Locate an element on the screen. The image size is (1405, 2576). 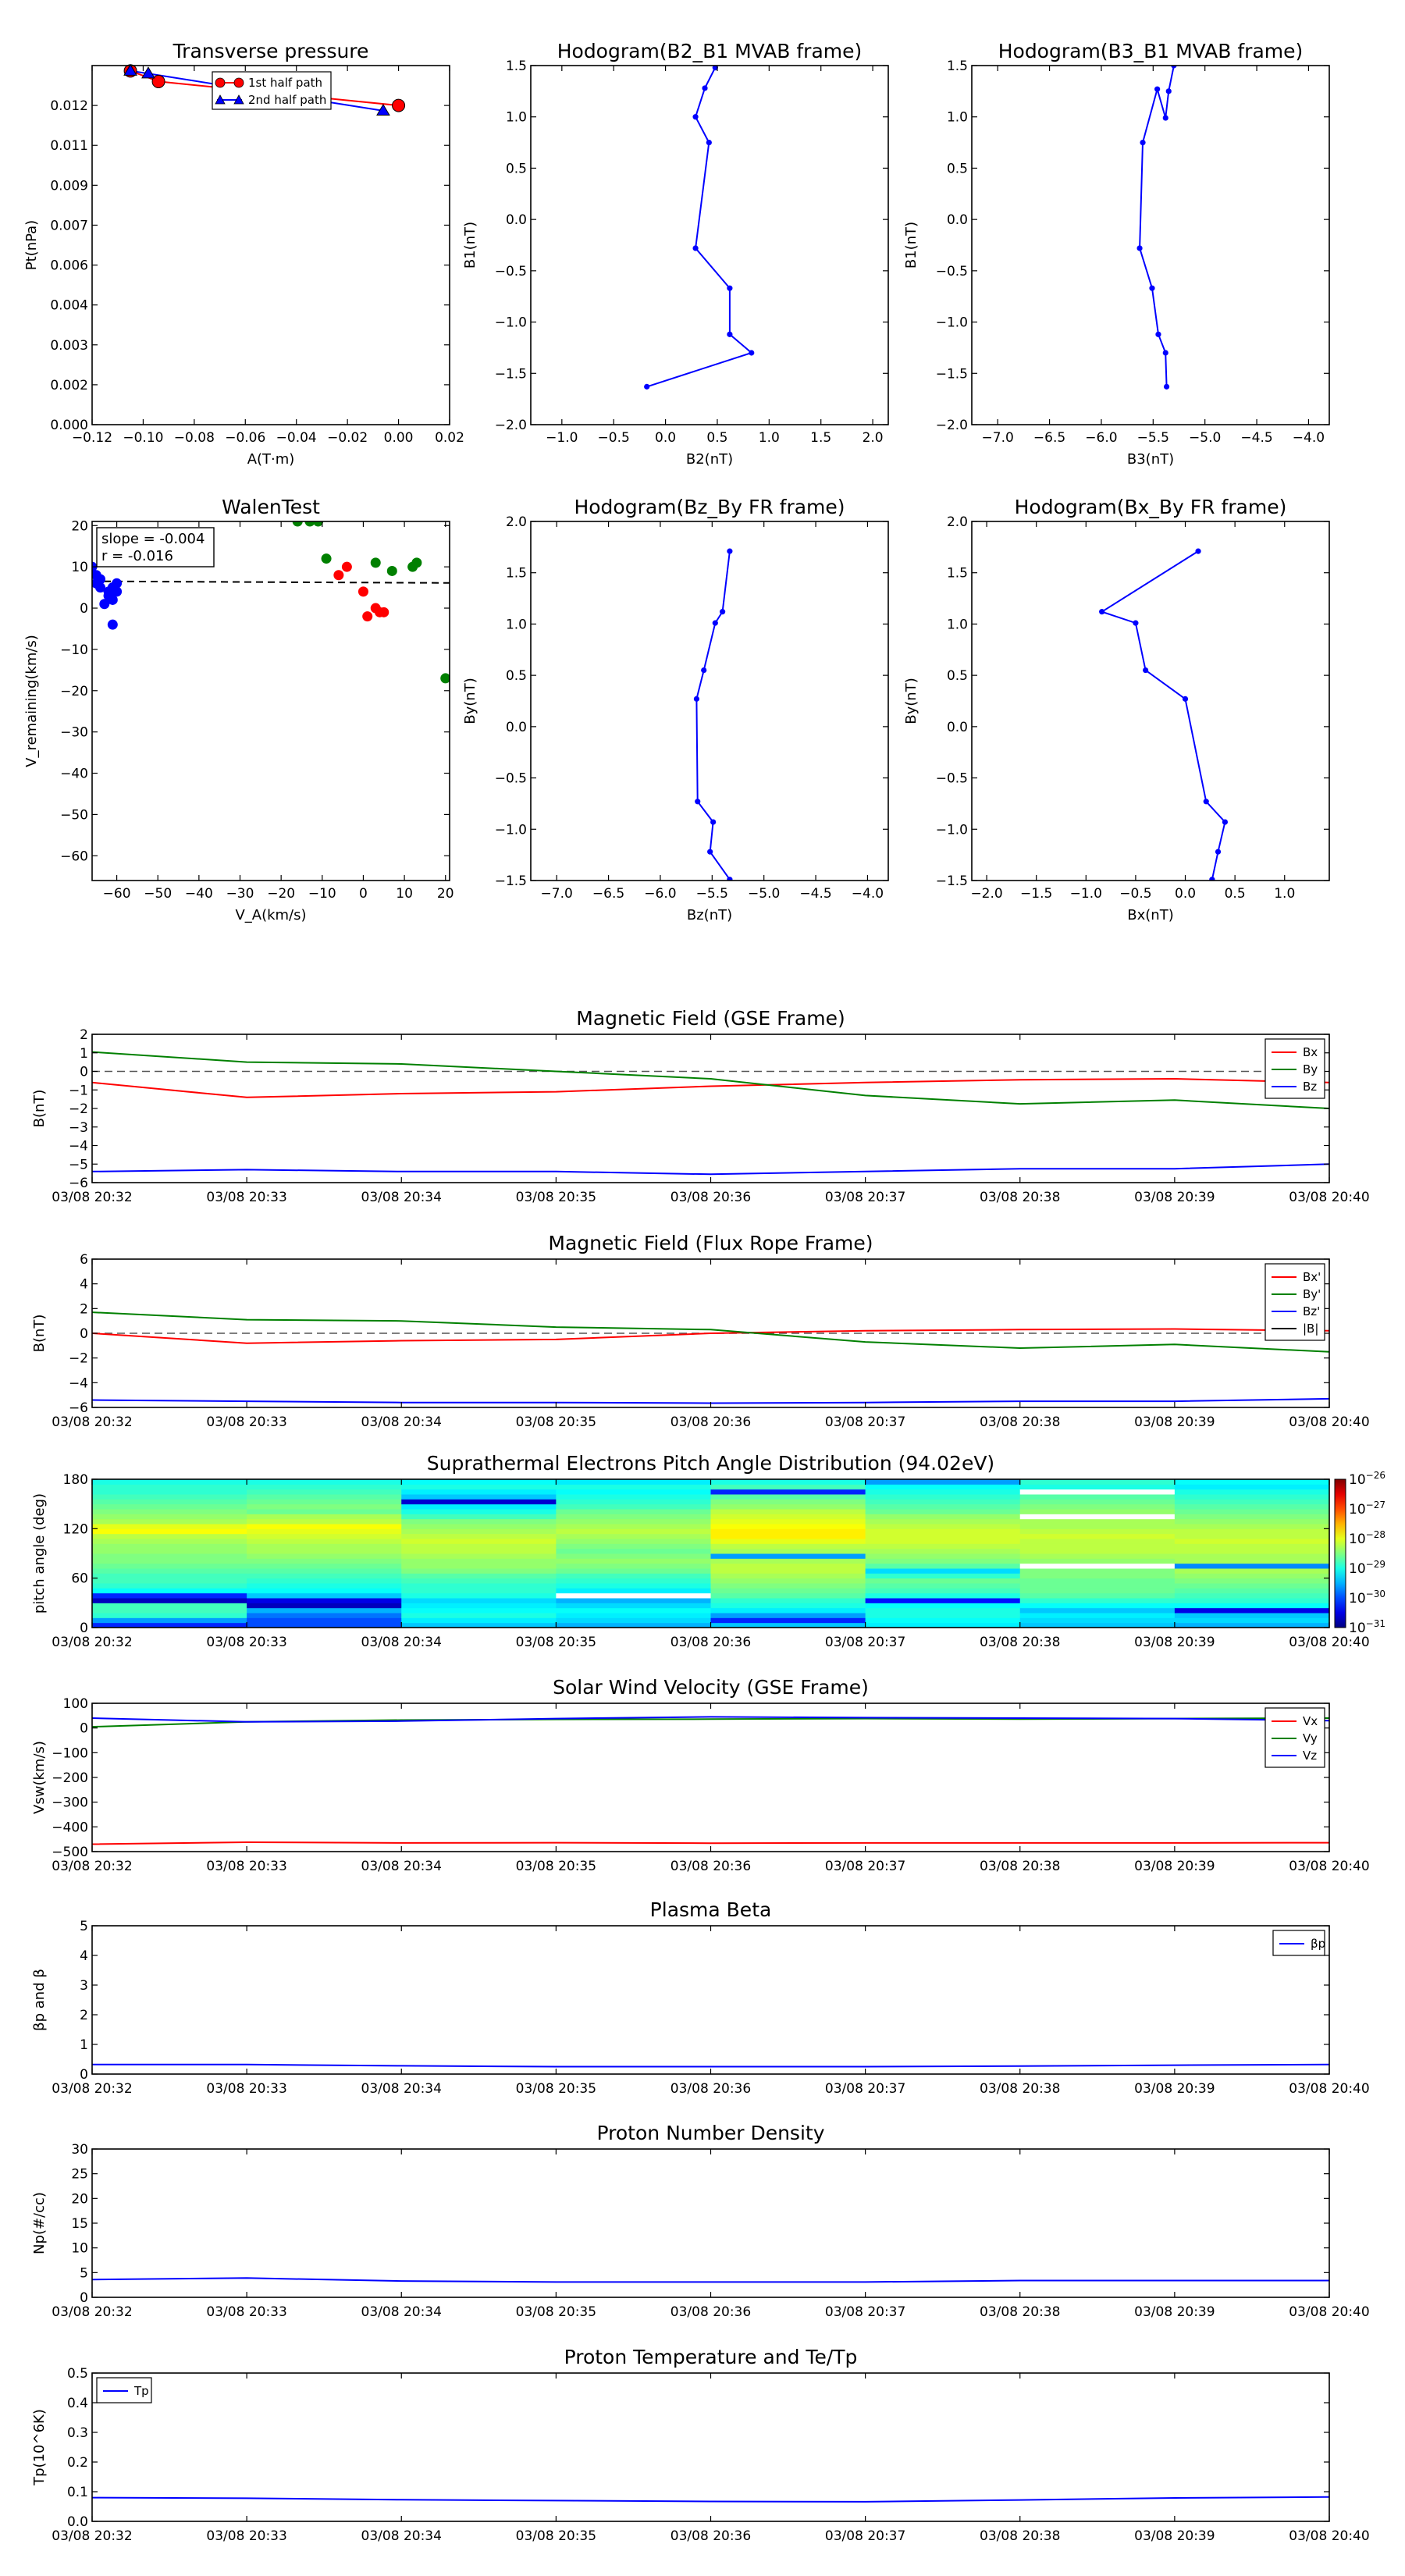
h21-y-tick-label: 0.5 is located at coordinates (516, 168).